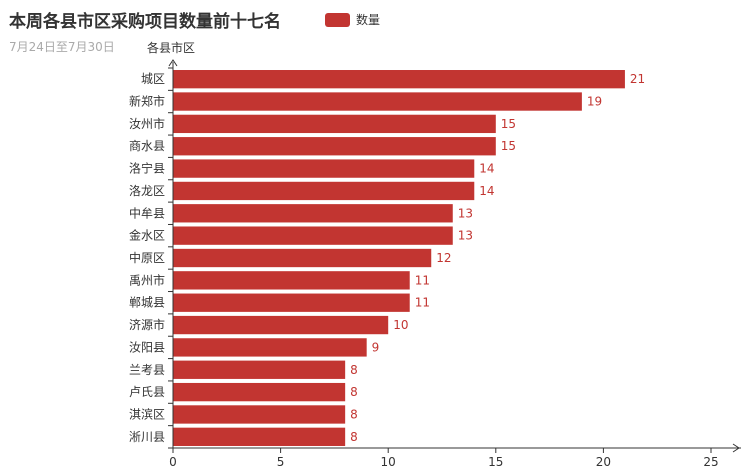  I want to click on data-label: 10, so click(400, 325).